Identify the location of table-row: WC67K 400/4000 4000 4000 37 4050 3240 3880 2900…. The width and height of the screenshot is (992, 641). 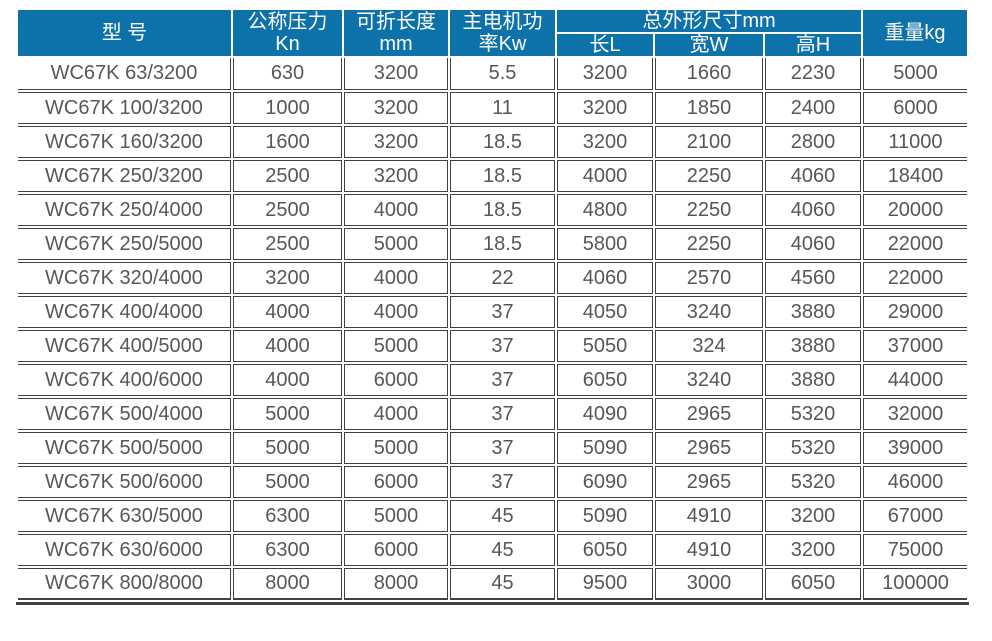
(492, 312).